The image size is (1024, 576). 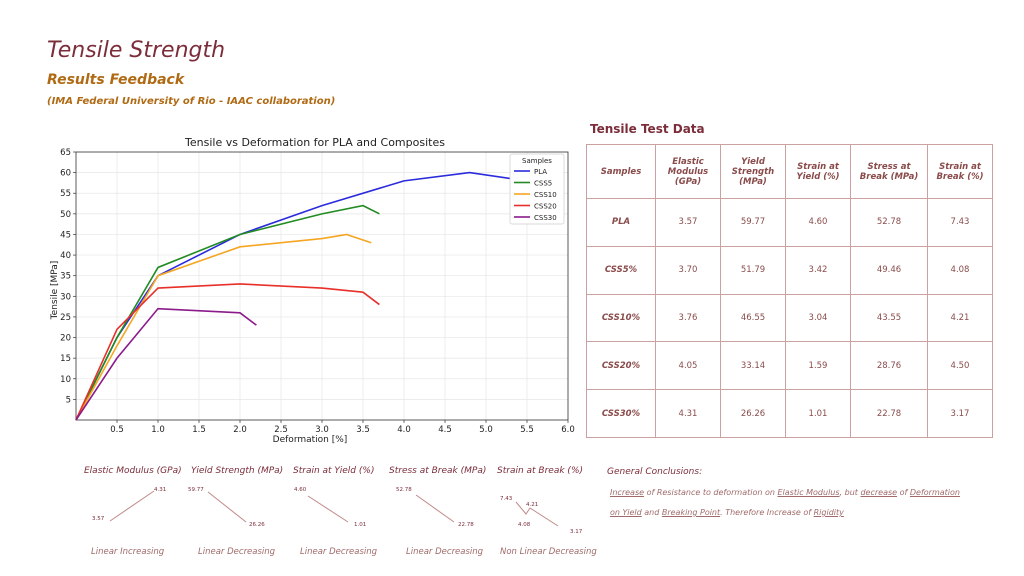 What do you see at coordinates (160, 490) in the screenshot?
I see `value-label: 4.31` at bounding box center [160, 490].